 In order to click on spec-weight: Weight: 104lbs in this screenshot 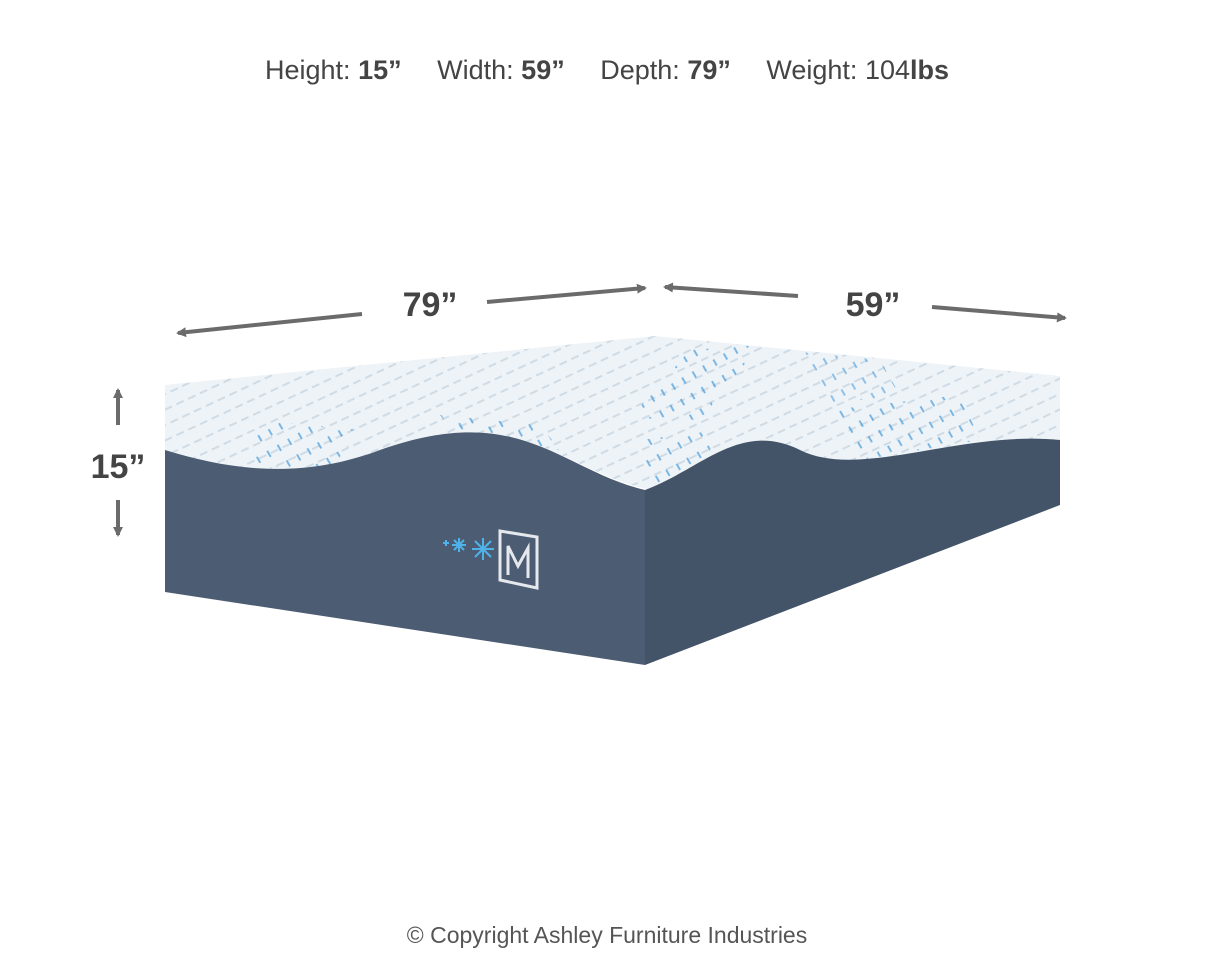, I will do `click(857, 70)`.